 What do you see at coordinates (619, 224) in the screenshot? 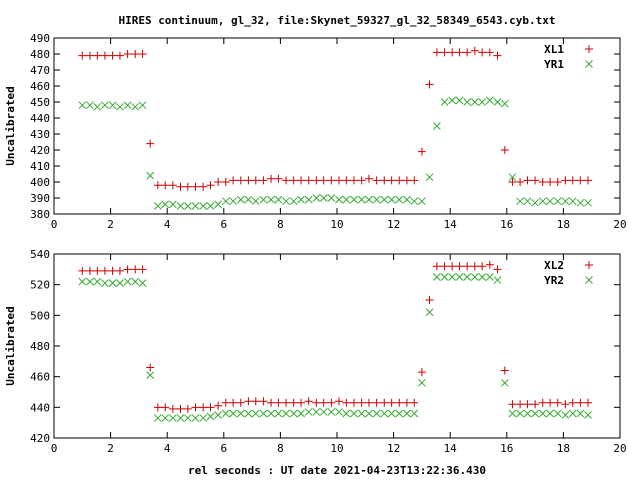
I see `x-tick-label: 20` at bounding box center [619, 224].